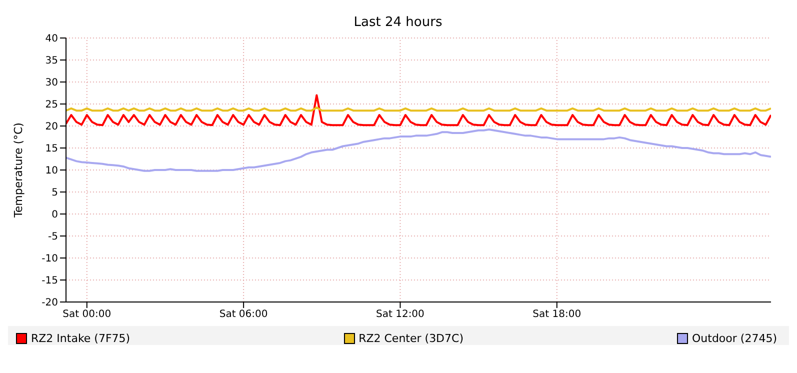  I want to click on legend-label: Outdoor (2745), so click(734, 338).